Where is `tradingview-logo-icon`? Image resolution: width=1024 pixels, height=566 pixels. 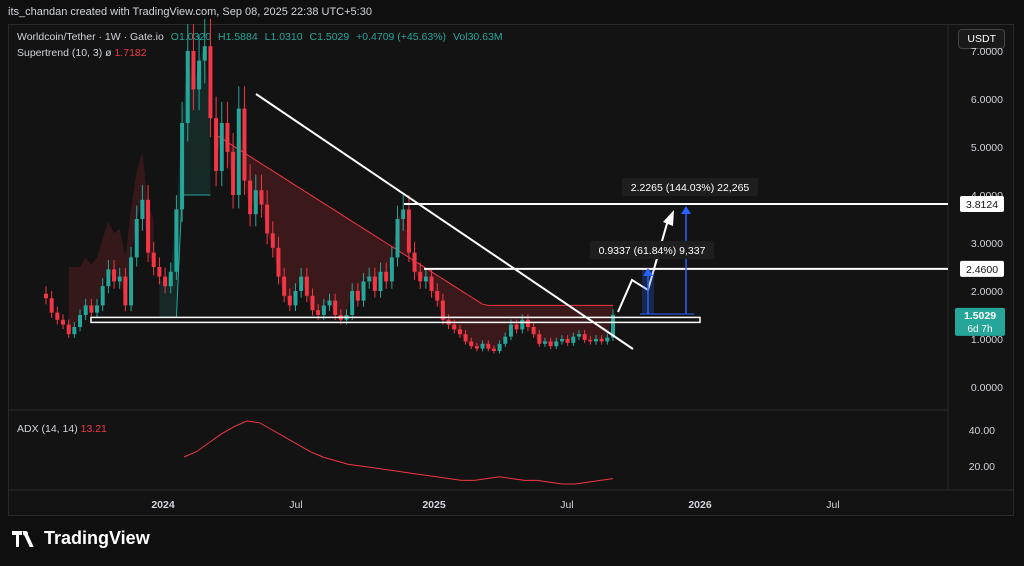
tradingview-logo-icon is located at coordinates (25, 538).